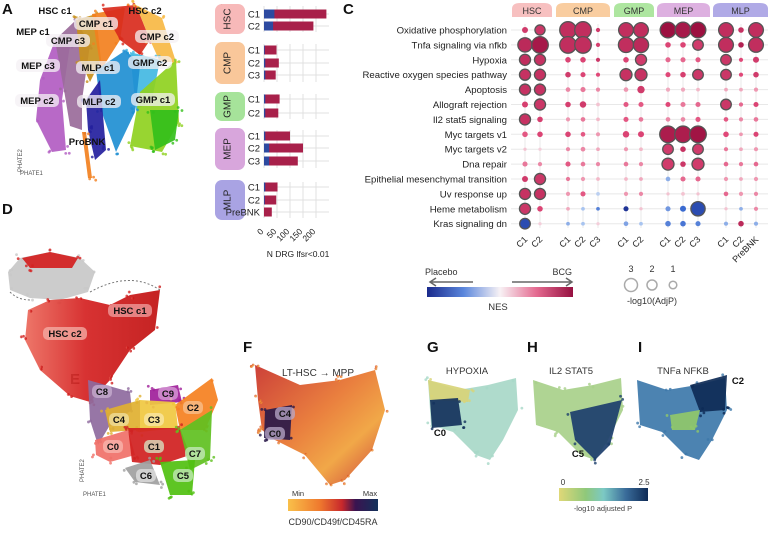 This screenshot has height=534, width=768. Describe the element at coordinates (175, 111) in the screenshot. I see `cluster-gmp-green-point` at that location.